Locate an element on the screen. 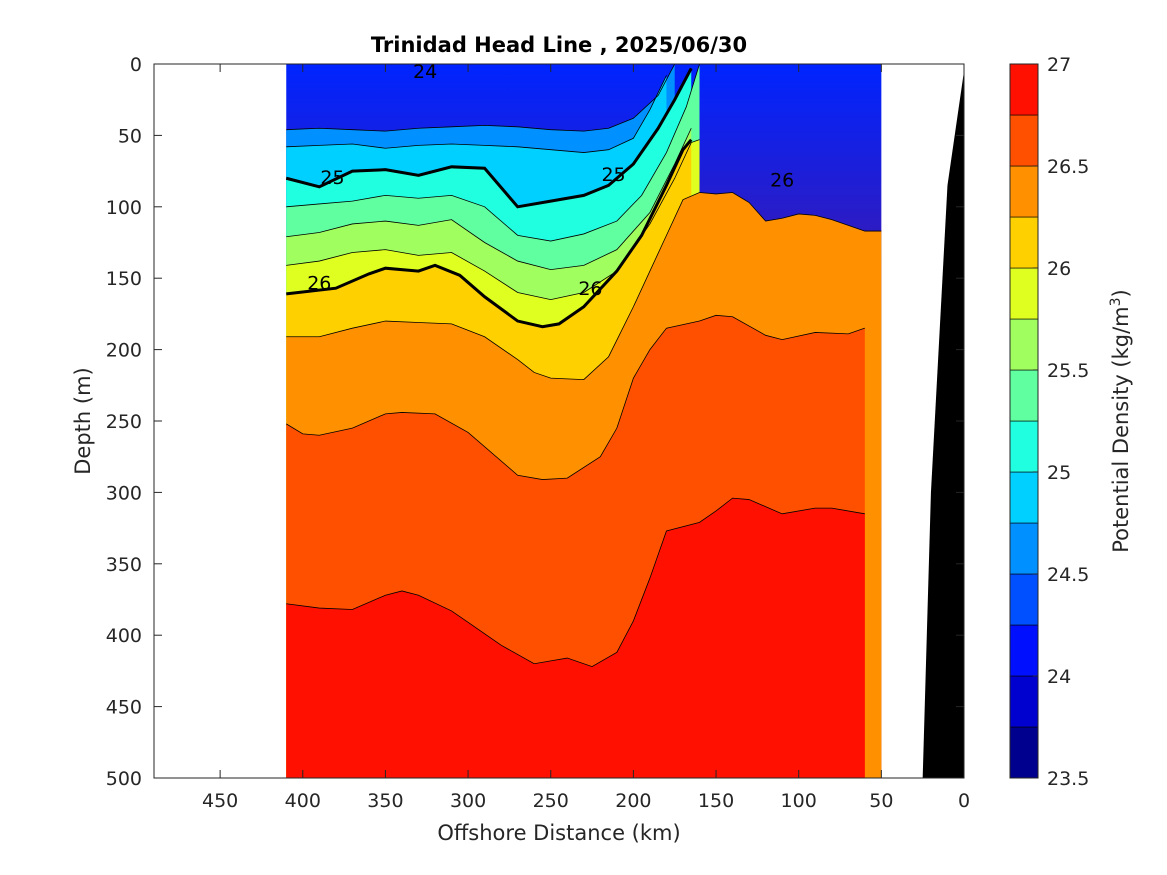  chart-title: Trinidad Head Line , 2025/06/30 is located at coordinates (559, 45).